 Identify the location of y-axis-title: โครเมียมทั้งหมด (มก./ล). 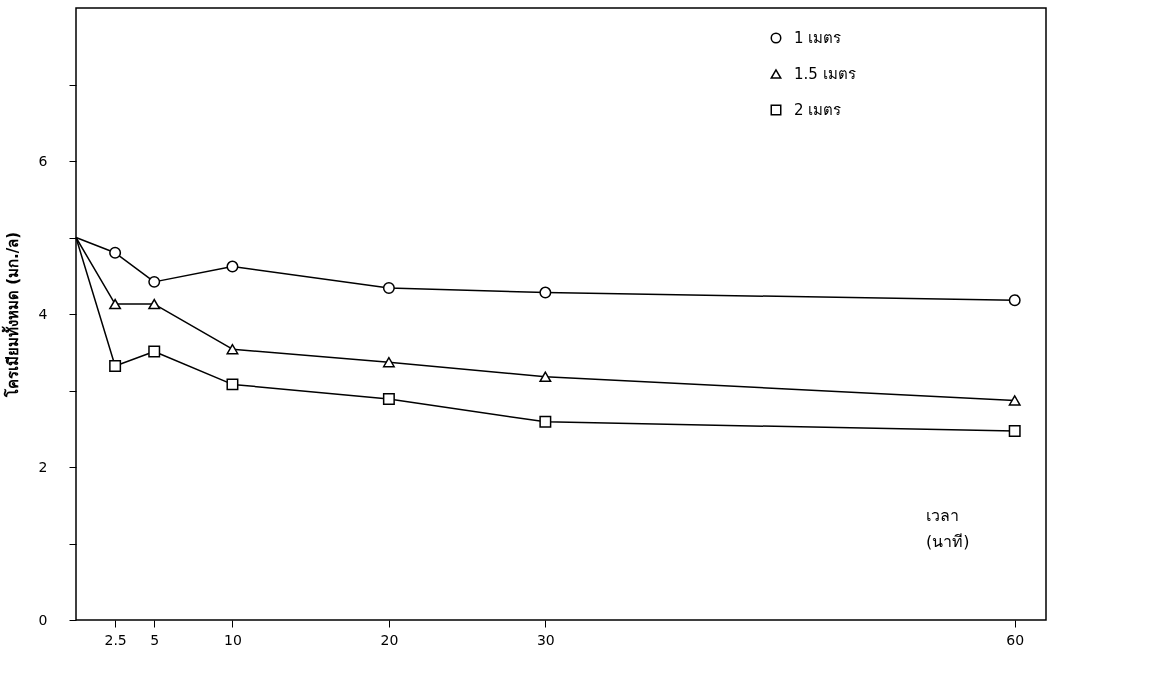
(11, 315).